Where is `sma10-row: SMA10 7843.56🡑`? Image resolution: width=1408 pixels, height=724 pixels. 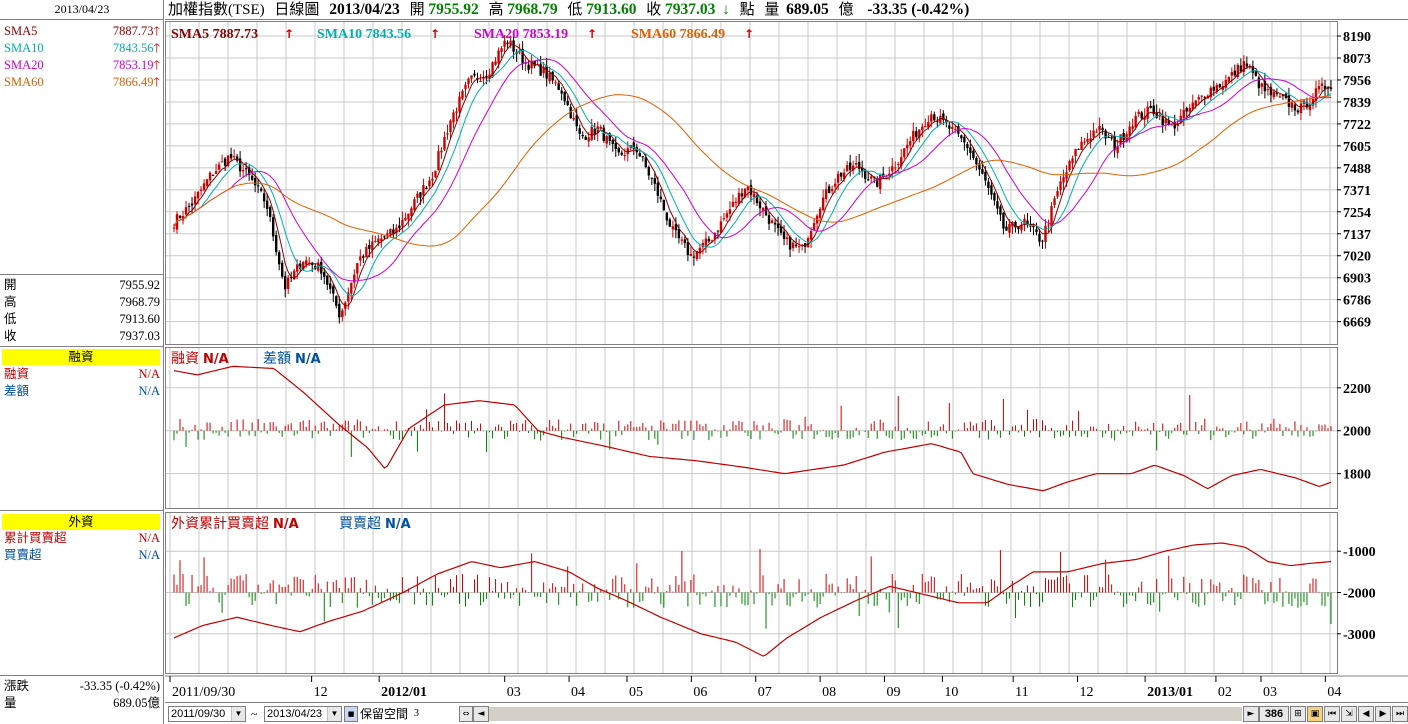 sma10-row: SMA10 7843.56🡑 is located at coordinates (81, 48).